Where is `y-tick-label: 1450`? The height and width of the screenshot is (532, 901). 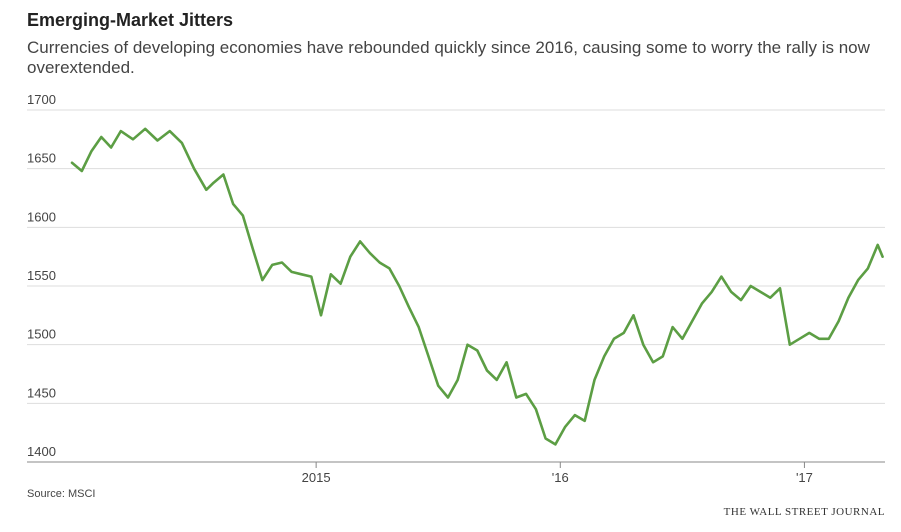
y-tick-label: 1450 is located at coordinates (41, 392).